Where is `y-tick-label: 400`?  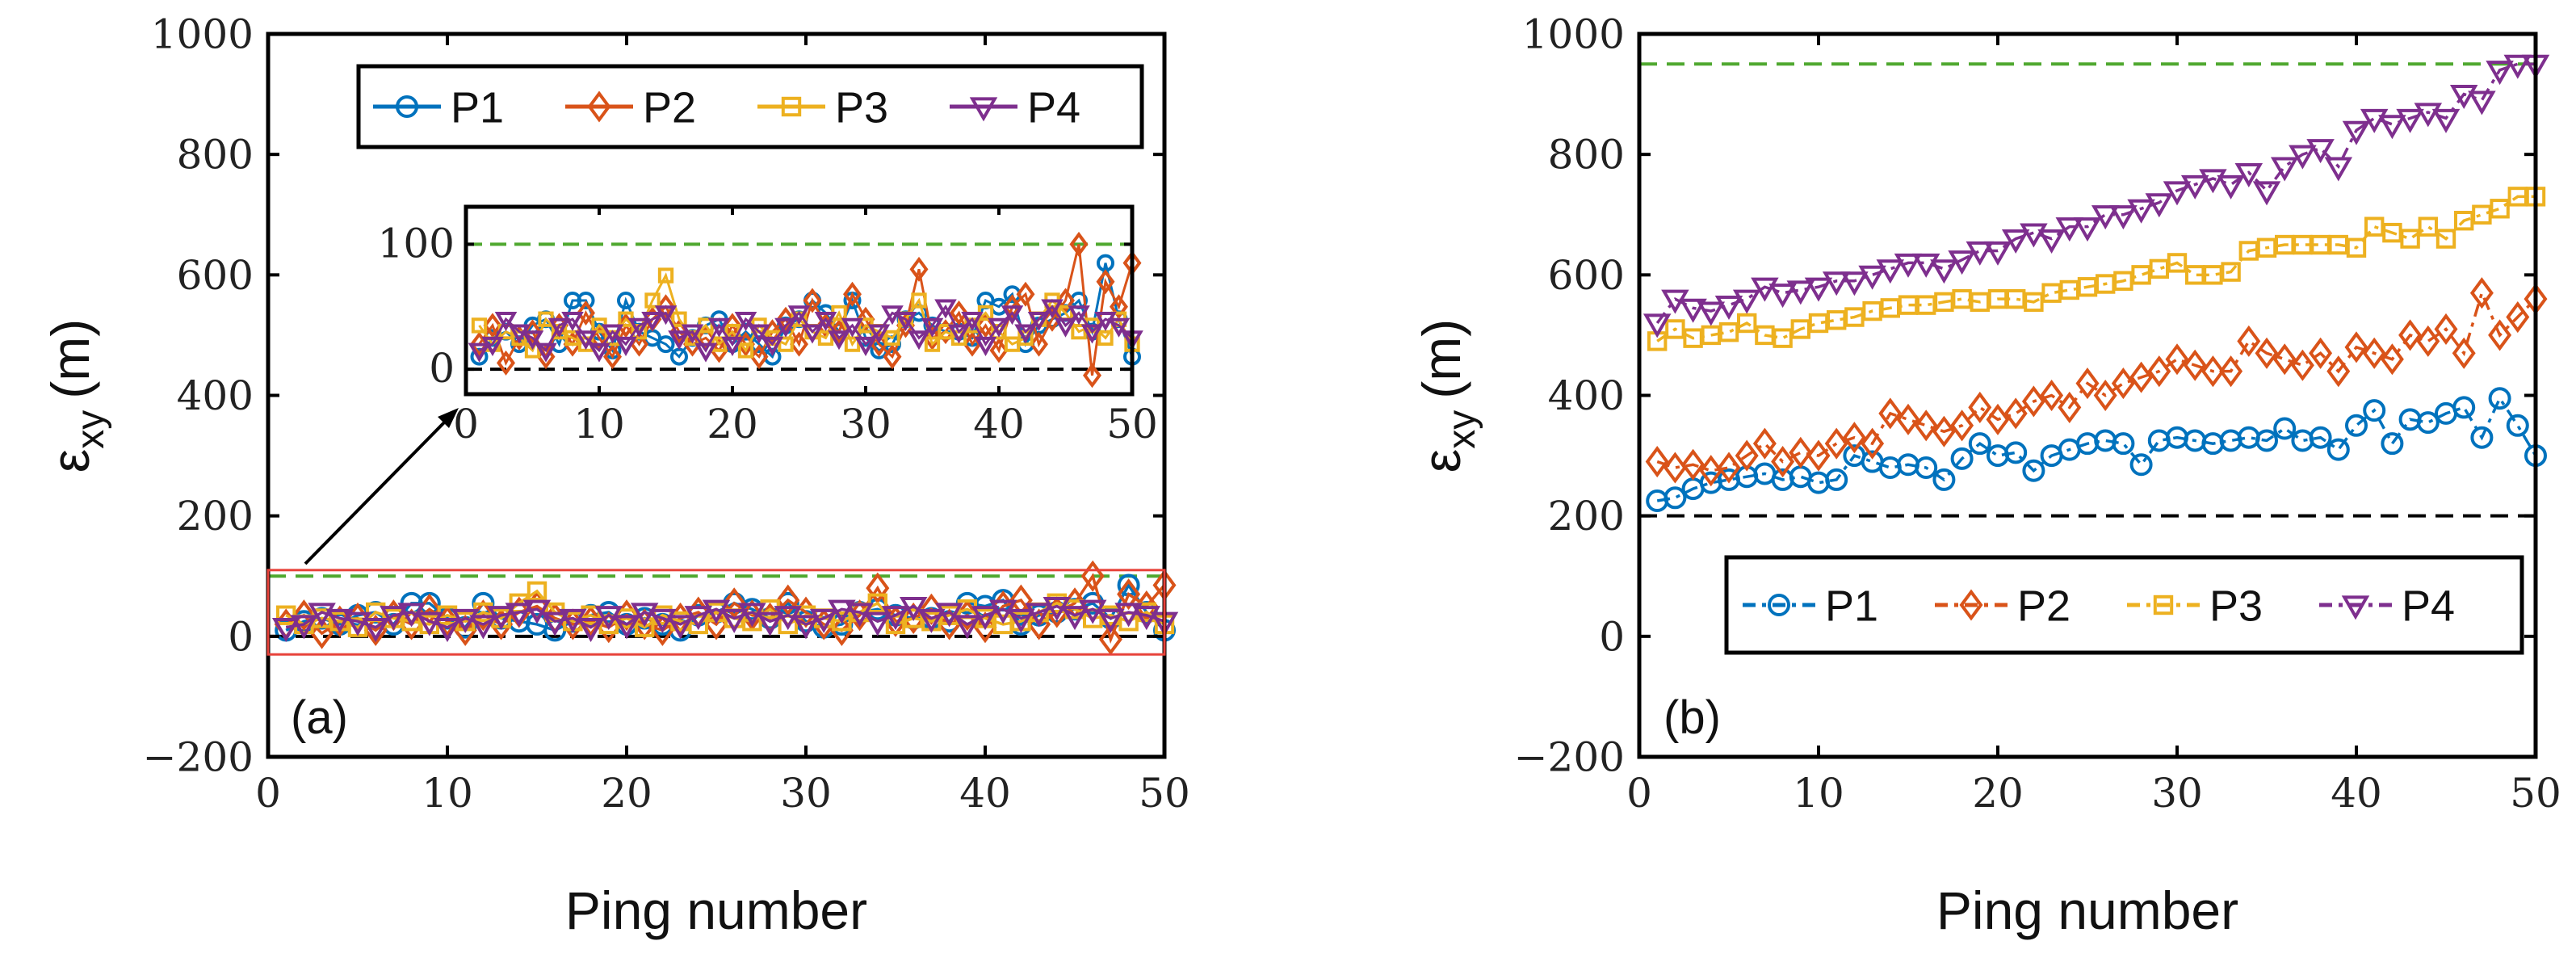
y-tick-label: 400 is located at coordinates (215, 396).